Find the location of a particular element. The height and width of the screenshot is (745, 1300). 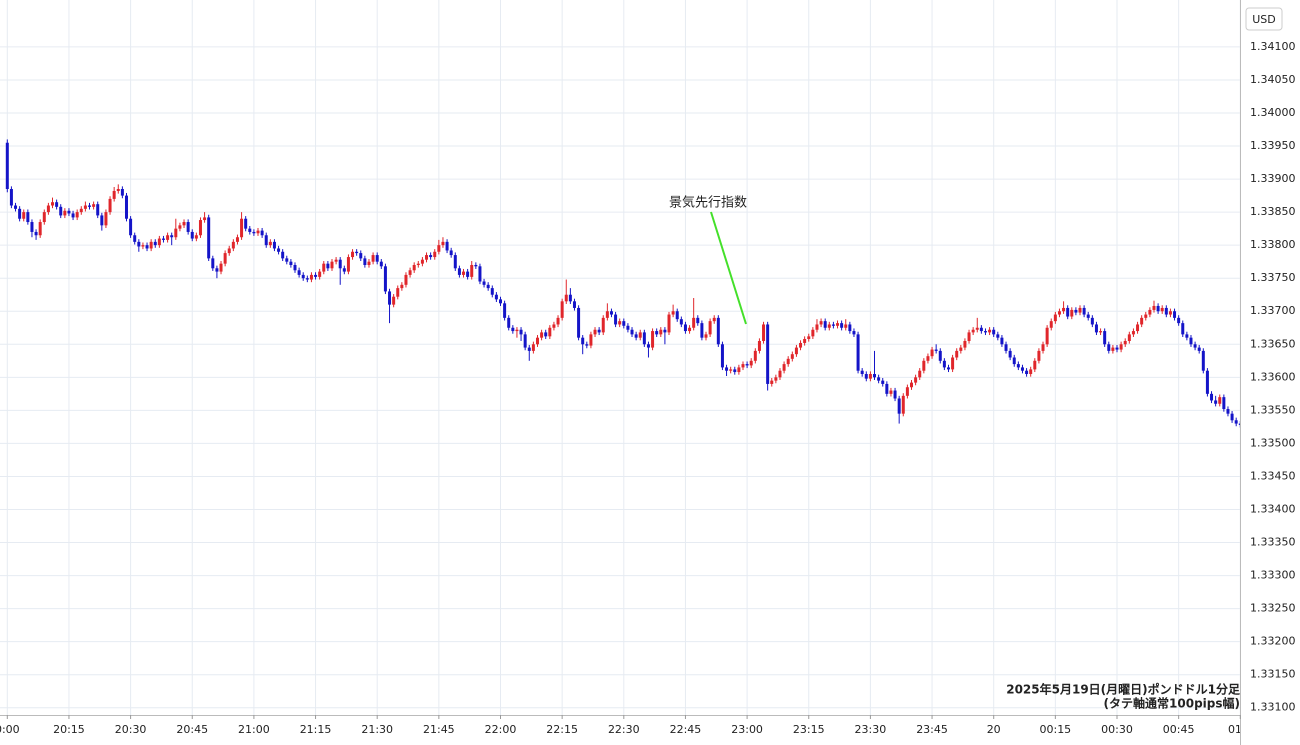

y-tick-label: 1.34100 is located at coordinates (1273, 46).